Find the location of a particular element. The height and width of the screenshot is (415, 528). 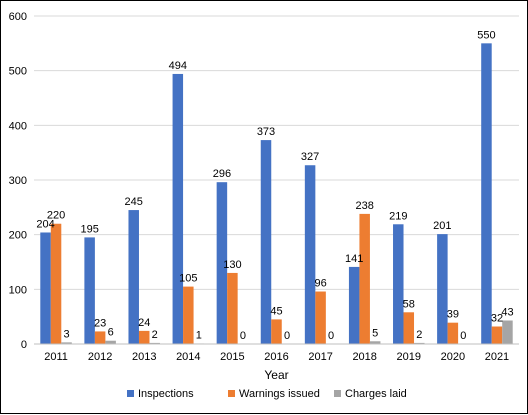

x-tick-label: 2017 is located at coordinates (320, 357).